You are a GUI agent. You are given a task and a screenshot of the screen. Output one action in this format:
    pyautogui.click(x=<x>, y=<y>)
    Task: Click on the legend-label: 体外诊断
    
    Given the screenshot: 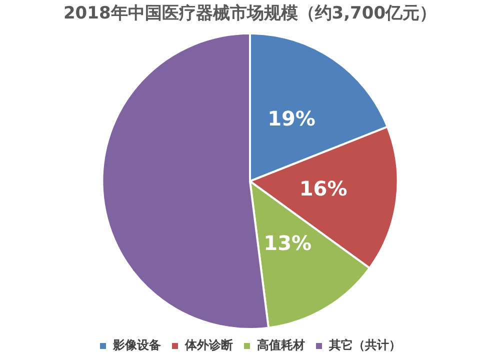 What is the action you would take?
    pyautogui.click(x=208, y=345)
    